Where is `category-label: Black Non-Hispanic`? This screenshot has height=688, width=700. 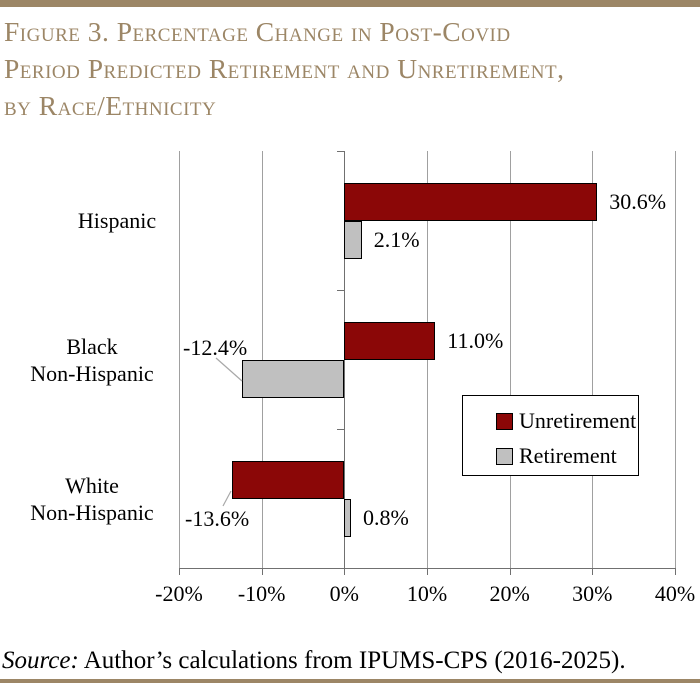 category-label: Black Non-Hispanic is located at coordinates (92, 359).